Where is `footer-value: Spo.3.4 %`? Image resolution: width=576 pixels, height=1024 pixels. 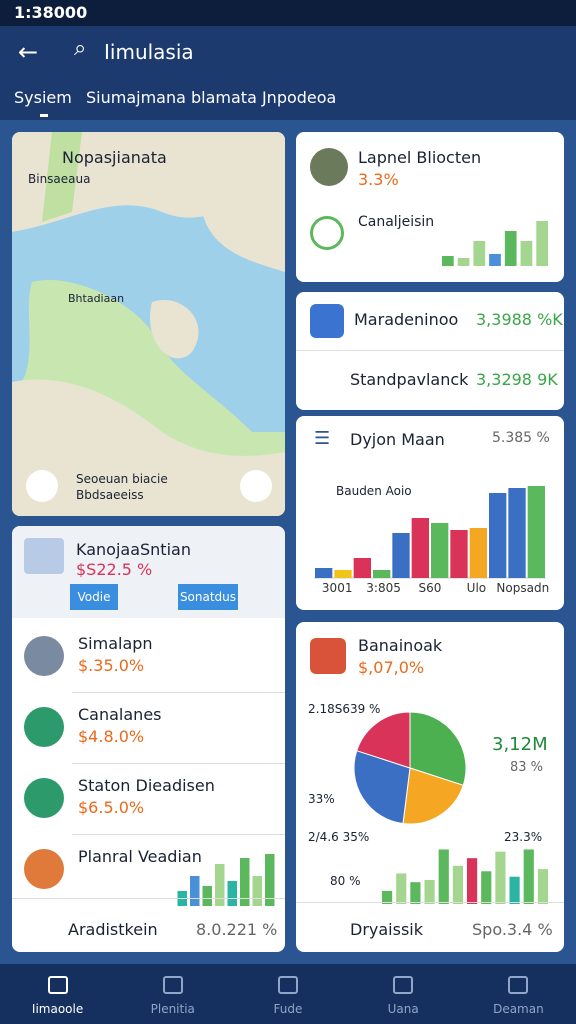 footer-value: Spo.3.4 % is located at coordinates (512, 929).